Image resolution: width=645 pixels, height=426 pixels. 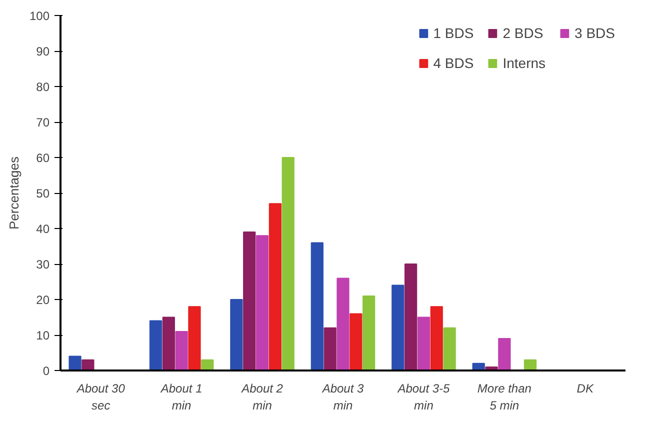 What do you see at coordinates (181, 397) in the screenshot?
I see `x-tick-label: About 1 min` at bounding box center [181, 397].